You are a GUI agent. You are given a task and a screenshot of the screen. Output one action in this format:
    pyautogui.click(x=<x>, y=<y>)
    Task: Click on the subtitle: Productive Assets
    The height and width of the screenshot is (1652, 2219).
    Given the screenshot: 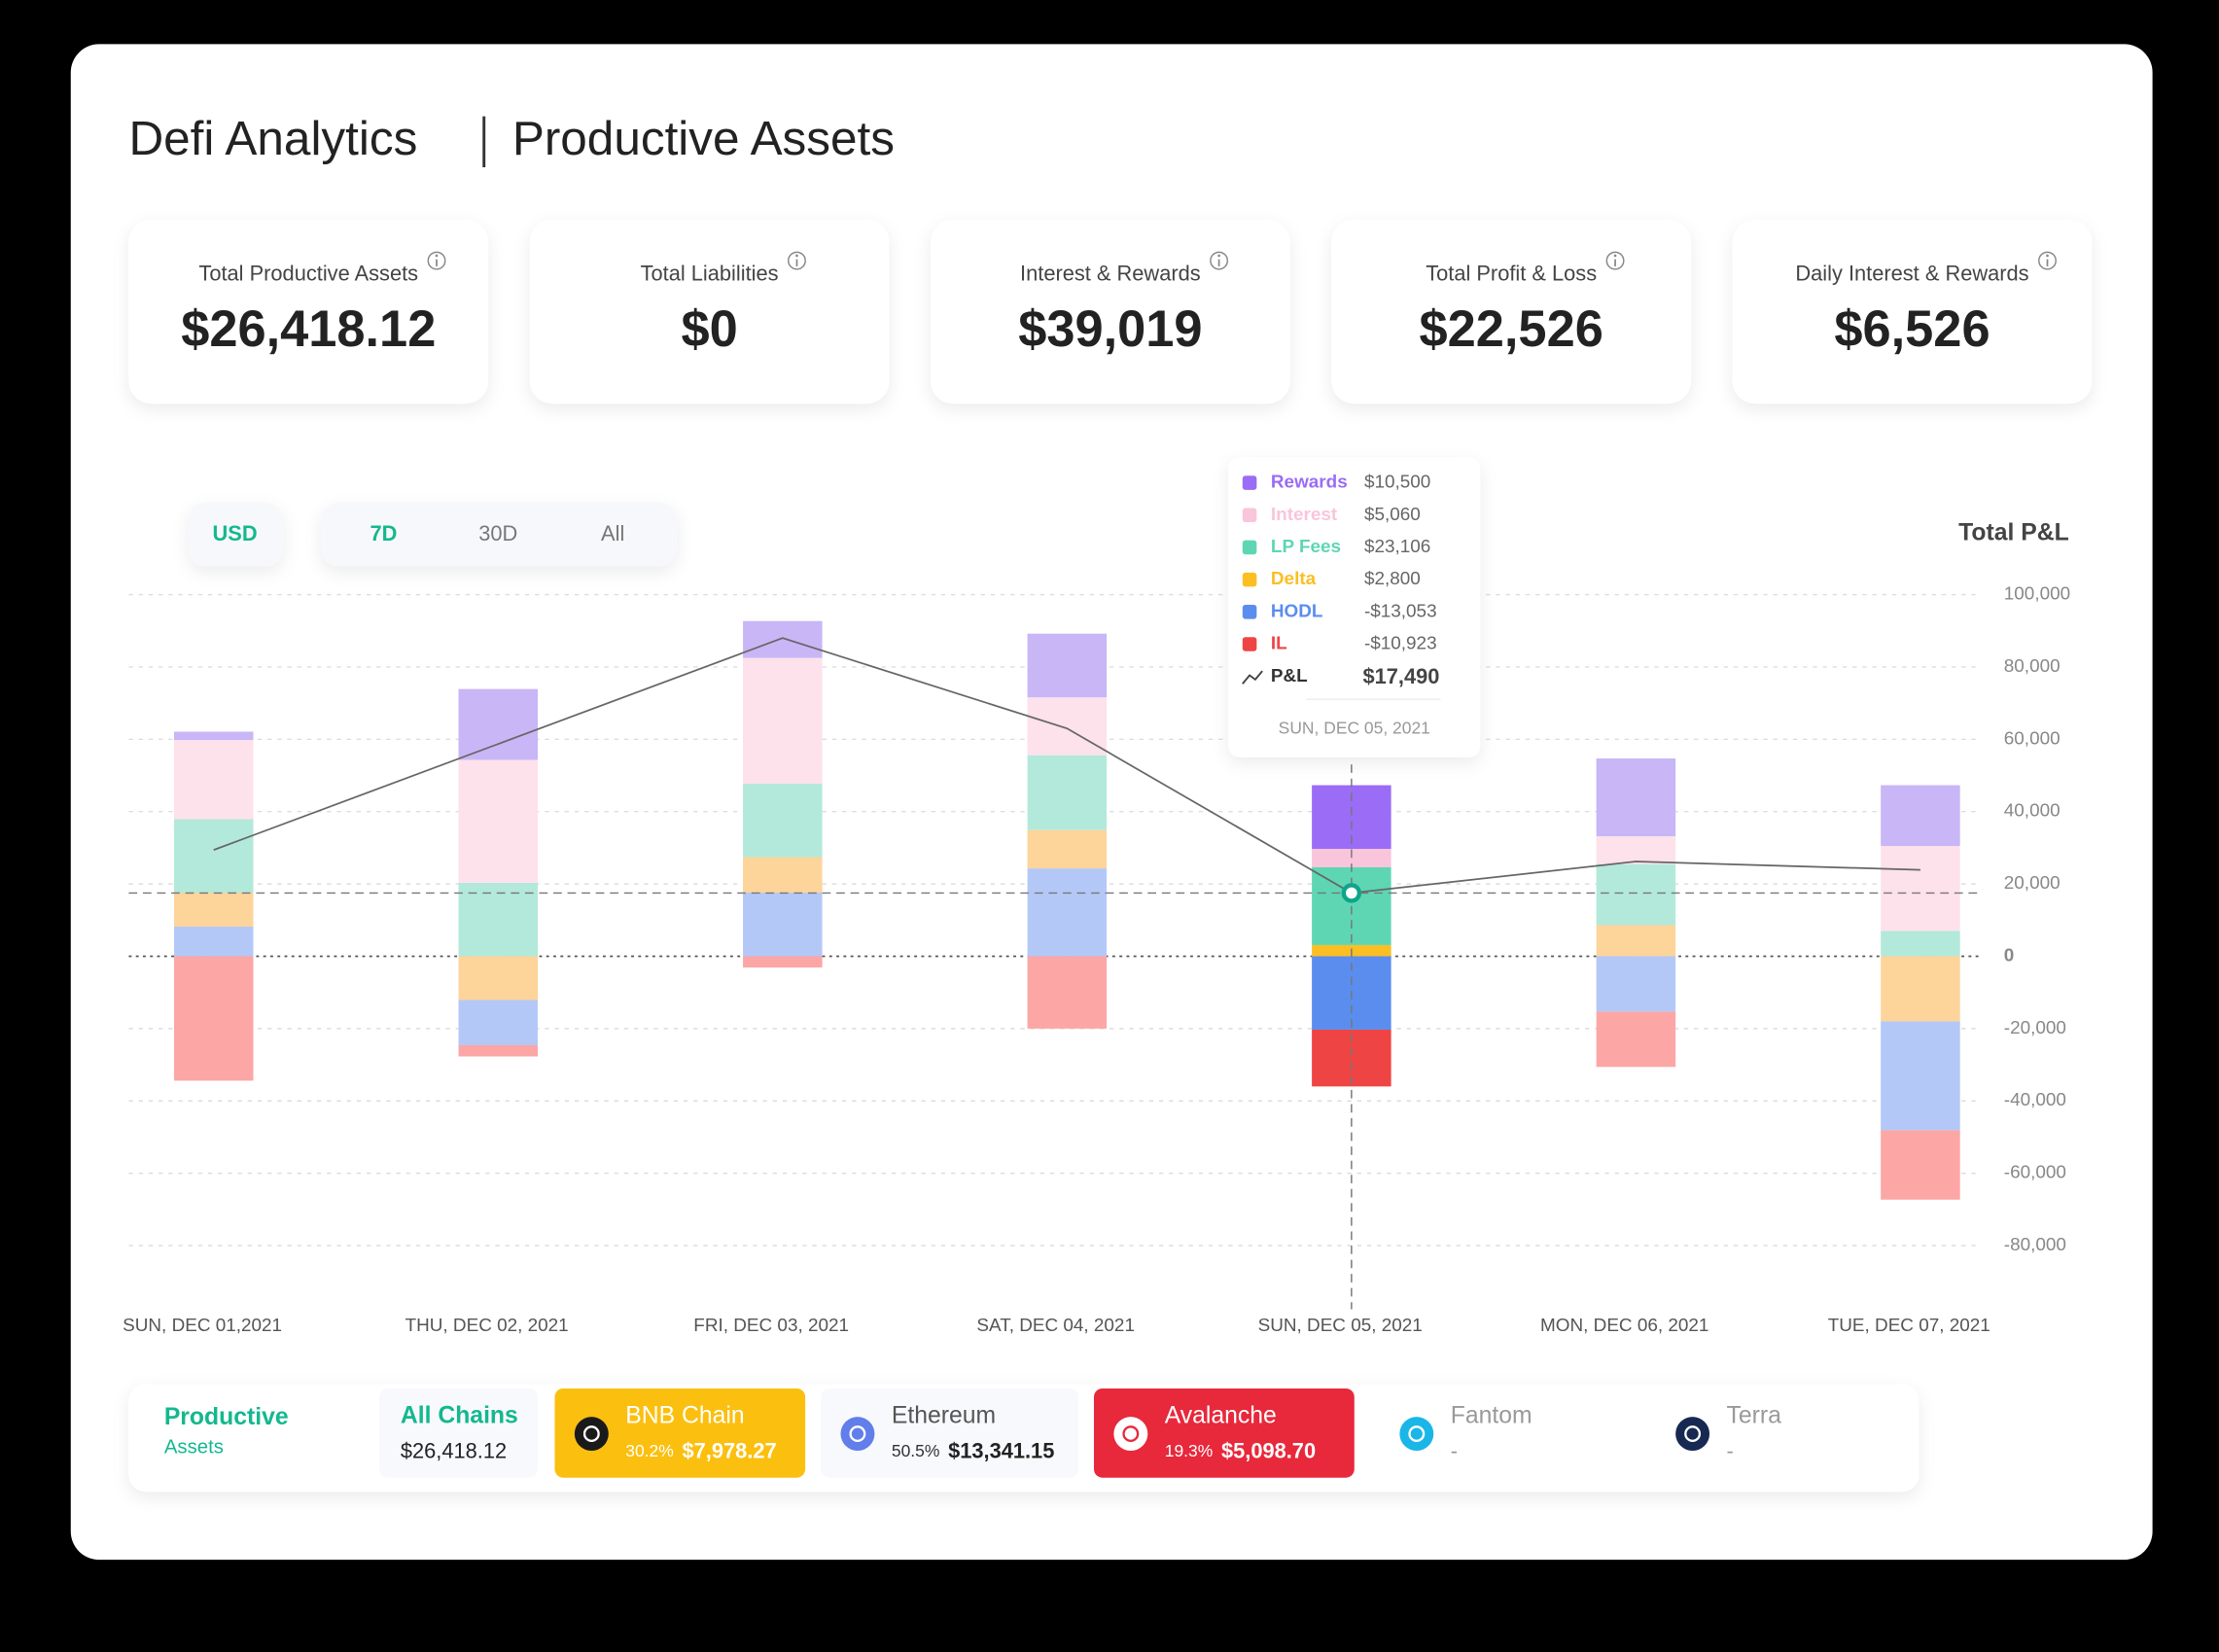 What is the action you would take?
    pyautogui.click(x=704, y=138)
    